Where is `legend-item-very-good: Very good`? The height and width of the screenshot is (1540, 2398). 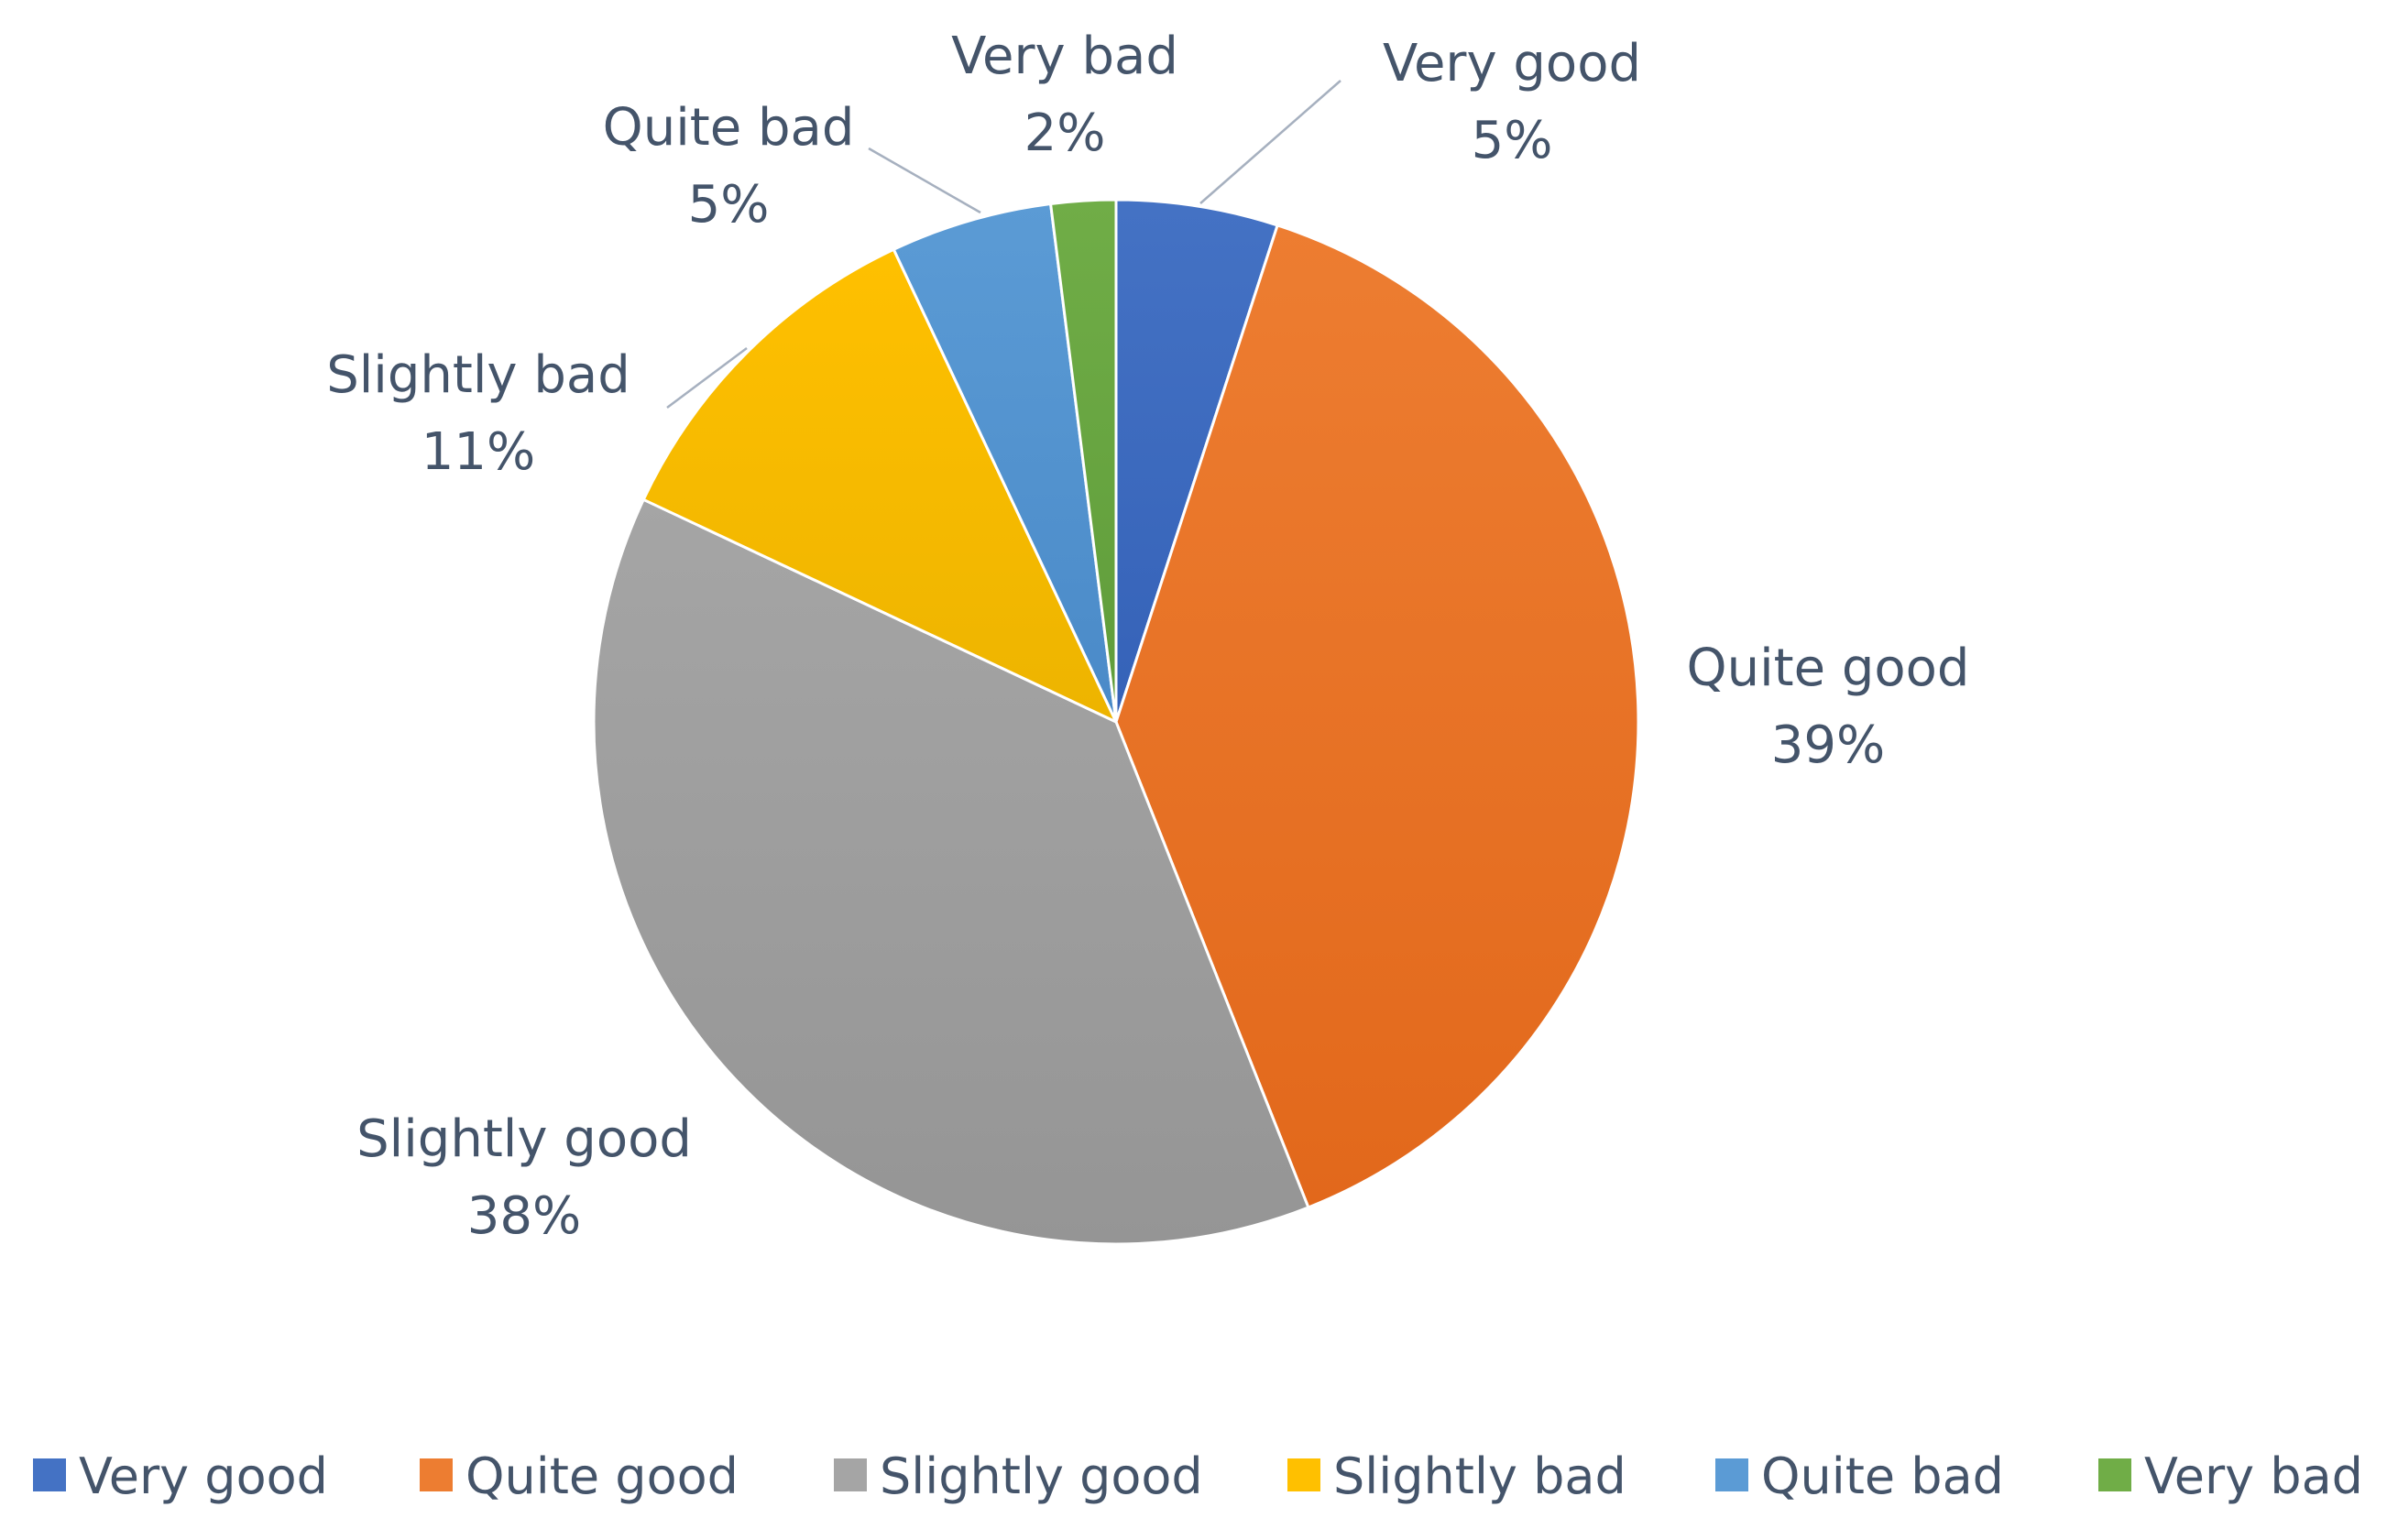
legend-item-very-good: Very good is located at coordinates (180, 1476).